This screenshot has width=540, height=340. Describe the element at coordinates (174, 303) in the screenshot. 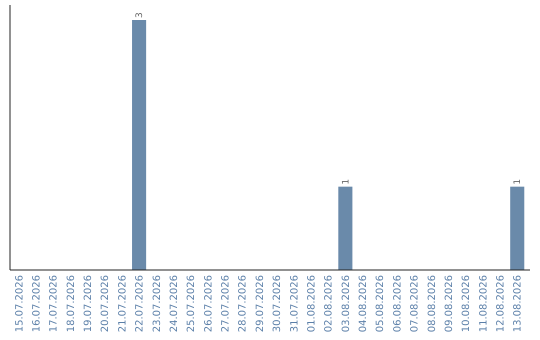

I see `x-tick-label: 24.07.2026` at that location.